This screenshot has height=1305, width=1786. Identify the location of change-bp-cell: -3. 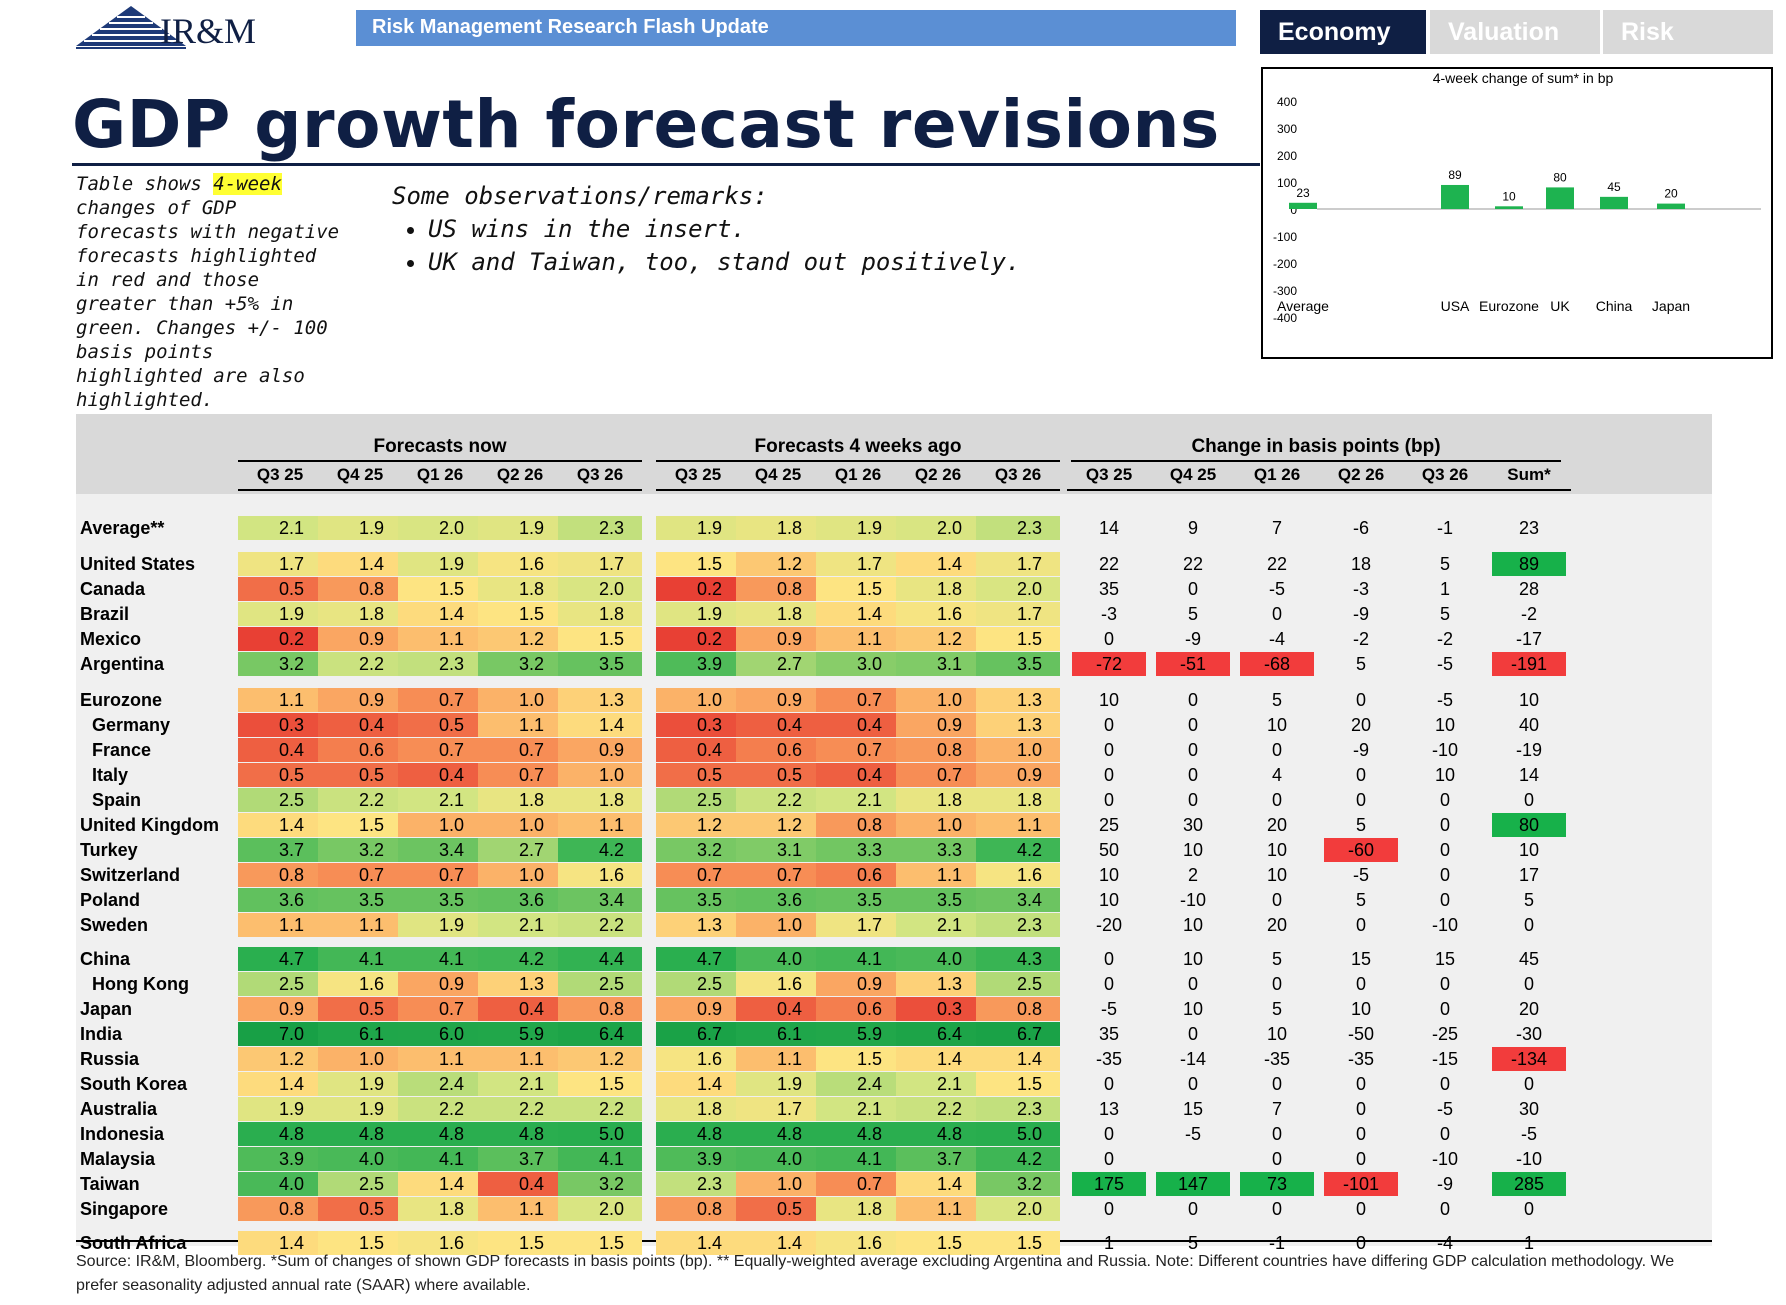
(1360, 589).